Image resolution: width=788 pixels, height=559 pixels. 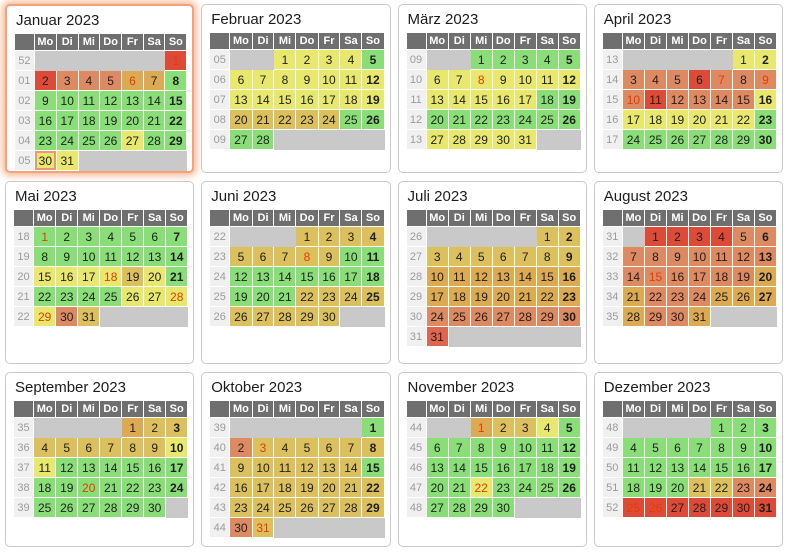 I want to click on day-cell-april-21: 21, so click(x=722, y=120).